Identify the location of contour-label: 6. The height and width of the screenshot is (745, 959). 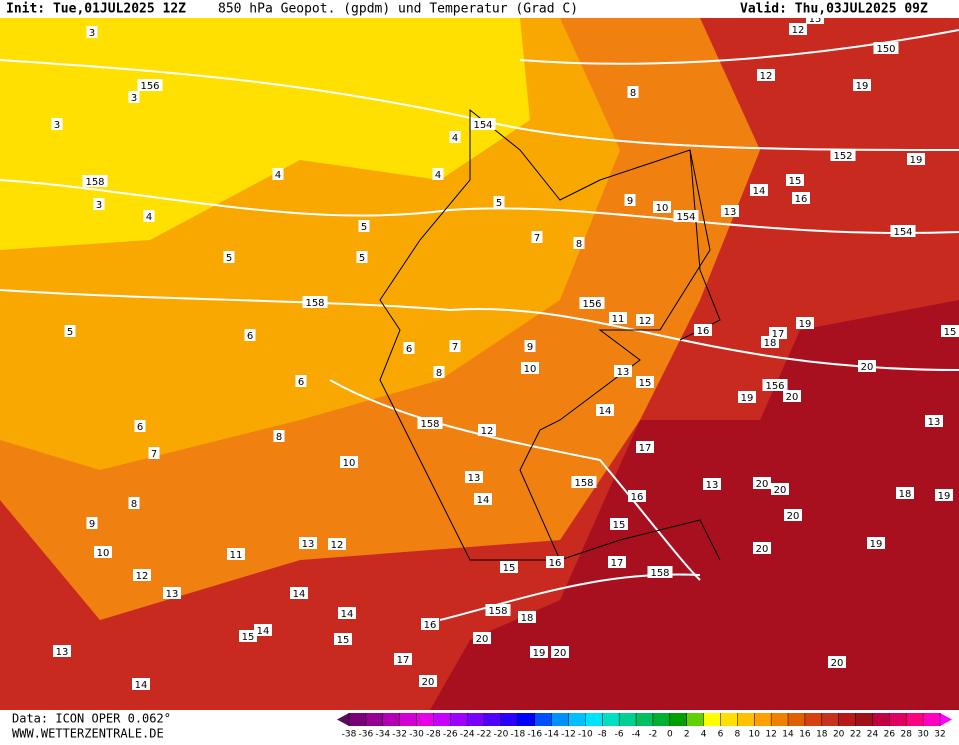
(301, 382).